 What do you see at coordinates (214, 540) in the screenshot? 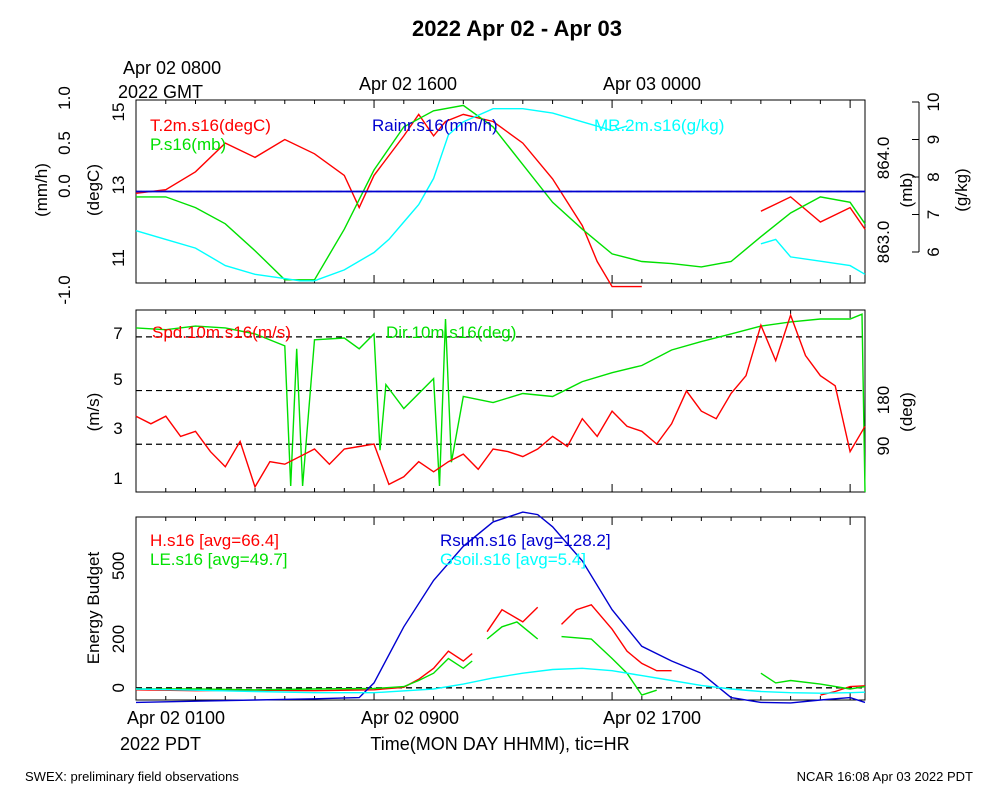
I see `legend-sensible-heat: H.s16 [avg=66.4]` at bounding box center [214, 540].